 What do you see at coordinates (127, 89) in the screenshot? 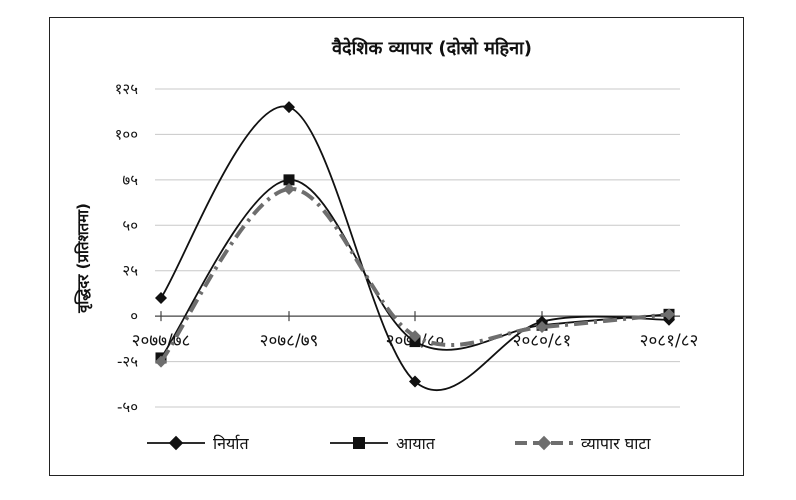
I see `y-tick-label: १२५` at bounding box center [127, 89].